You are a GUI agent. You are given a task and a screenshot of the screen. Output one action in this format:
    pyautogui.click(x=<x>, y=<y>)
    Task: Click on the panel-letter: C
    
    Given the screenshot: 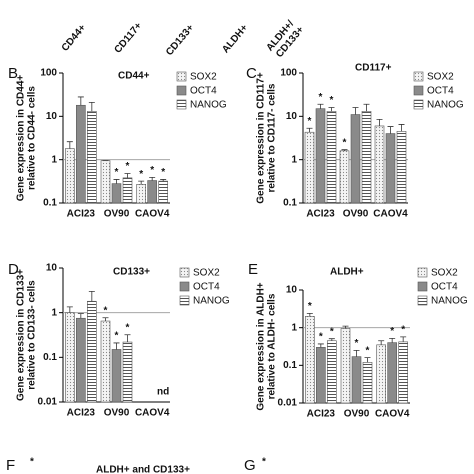 What is the action you would take?
    pyautogui.click(x=251, y=73)
    